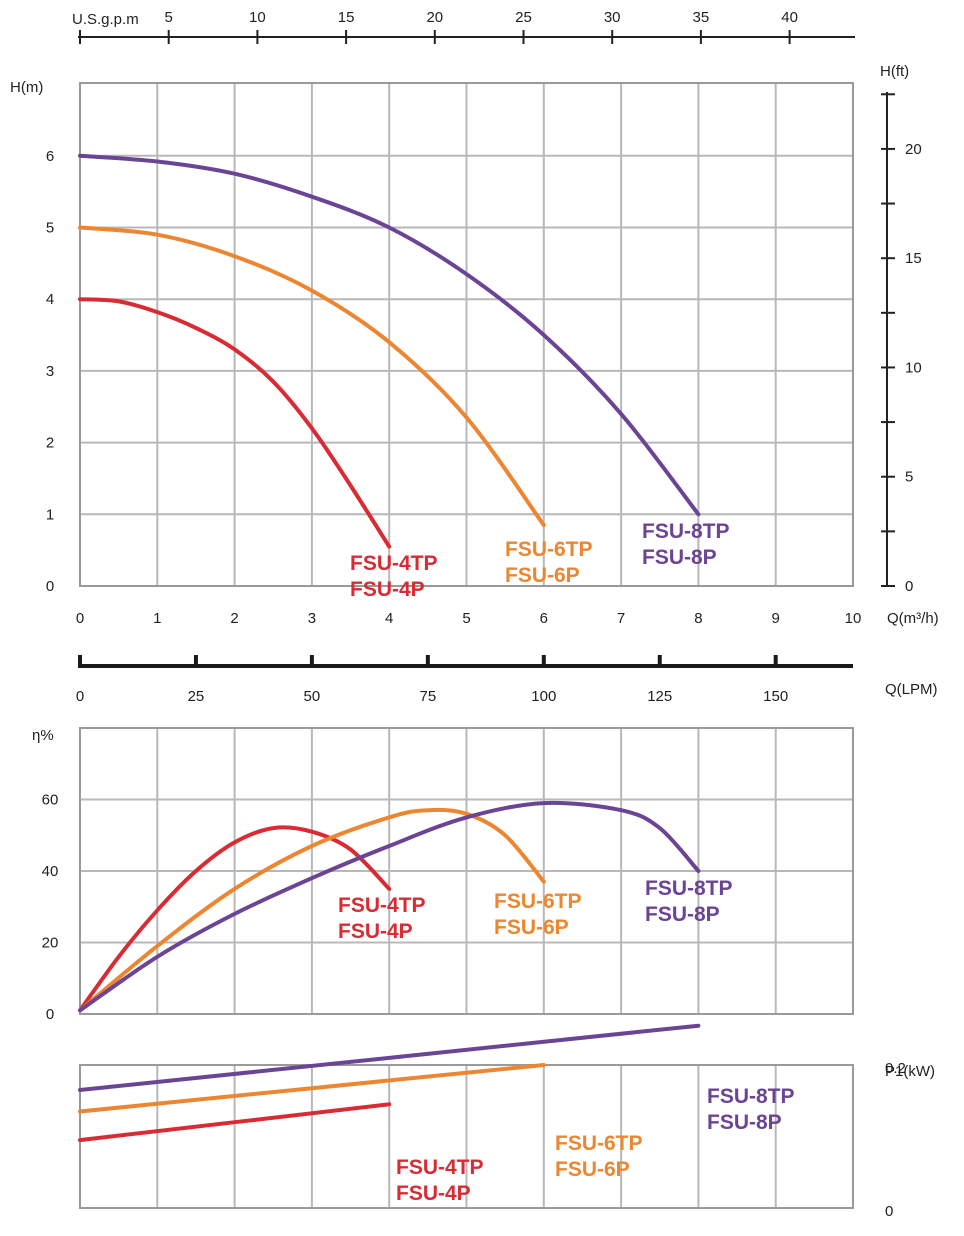 Image resolution: width=964 pixels, height=1236 pixels. What do you see at coordinates (698, 618) in the screenshot?
I see `head-x-tick-label: 8` at bounding box center [698, 618].